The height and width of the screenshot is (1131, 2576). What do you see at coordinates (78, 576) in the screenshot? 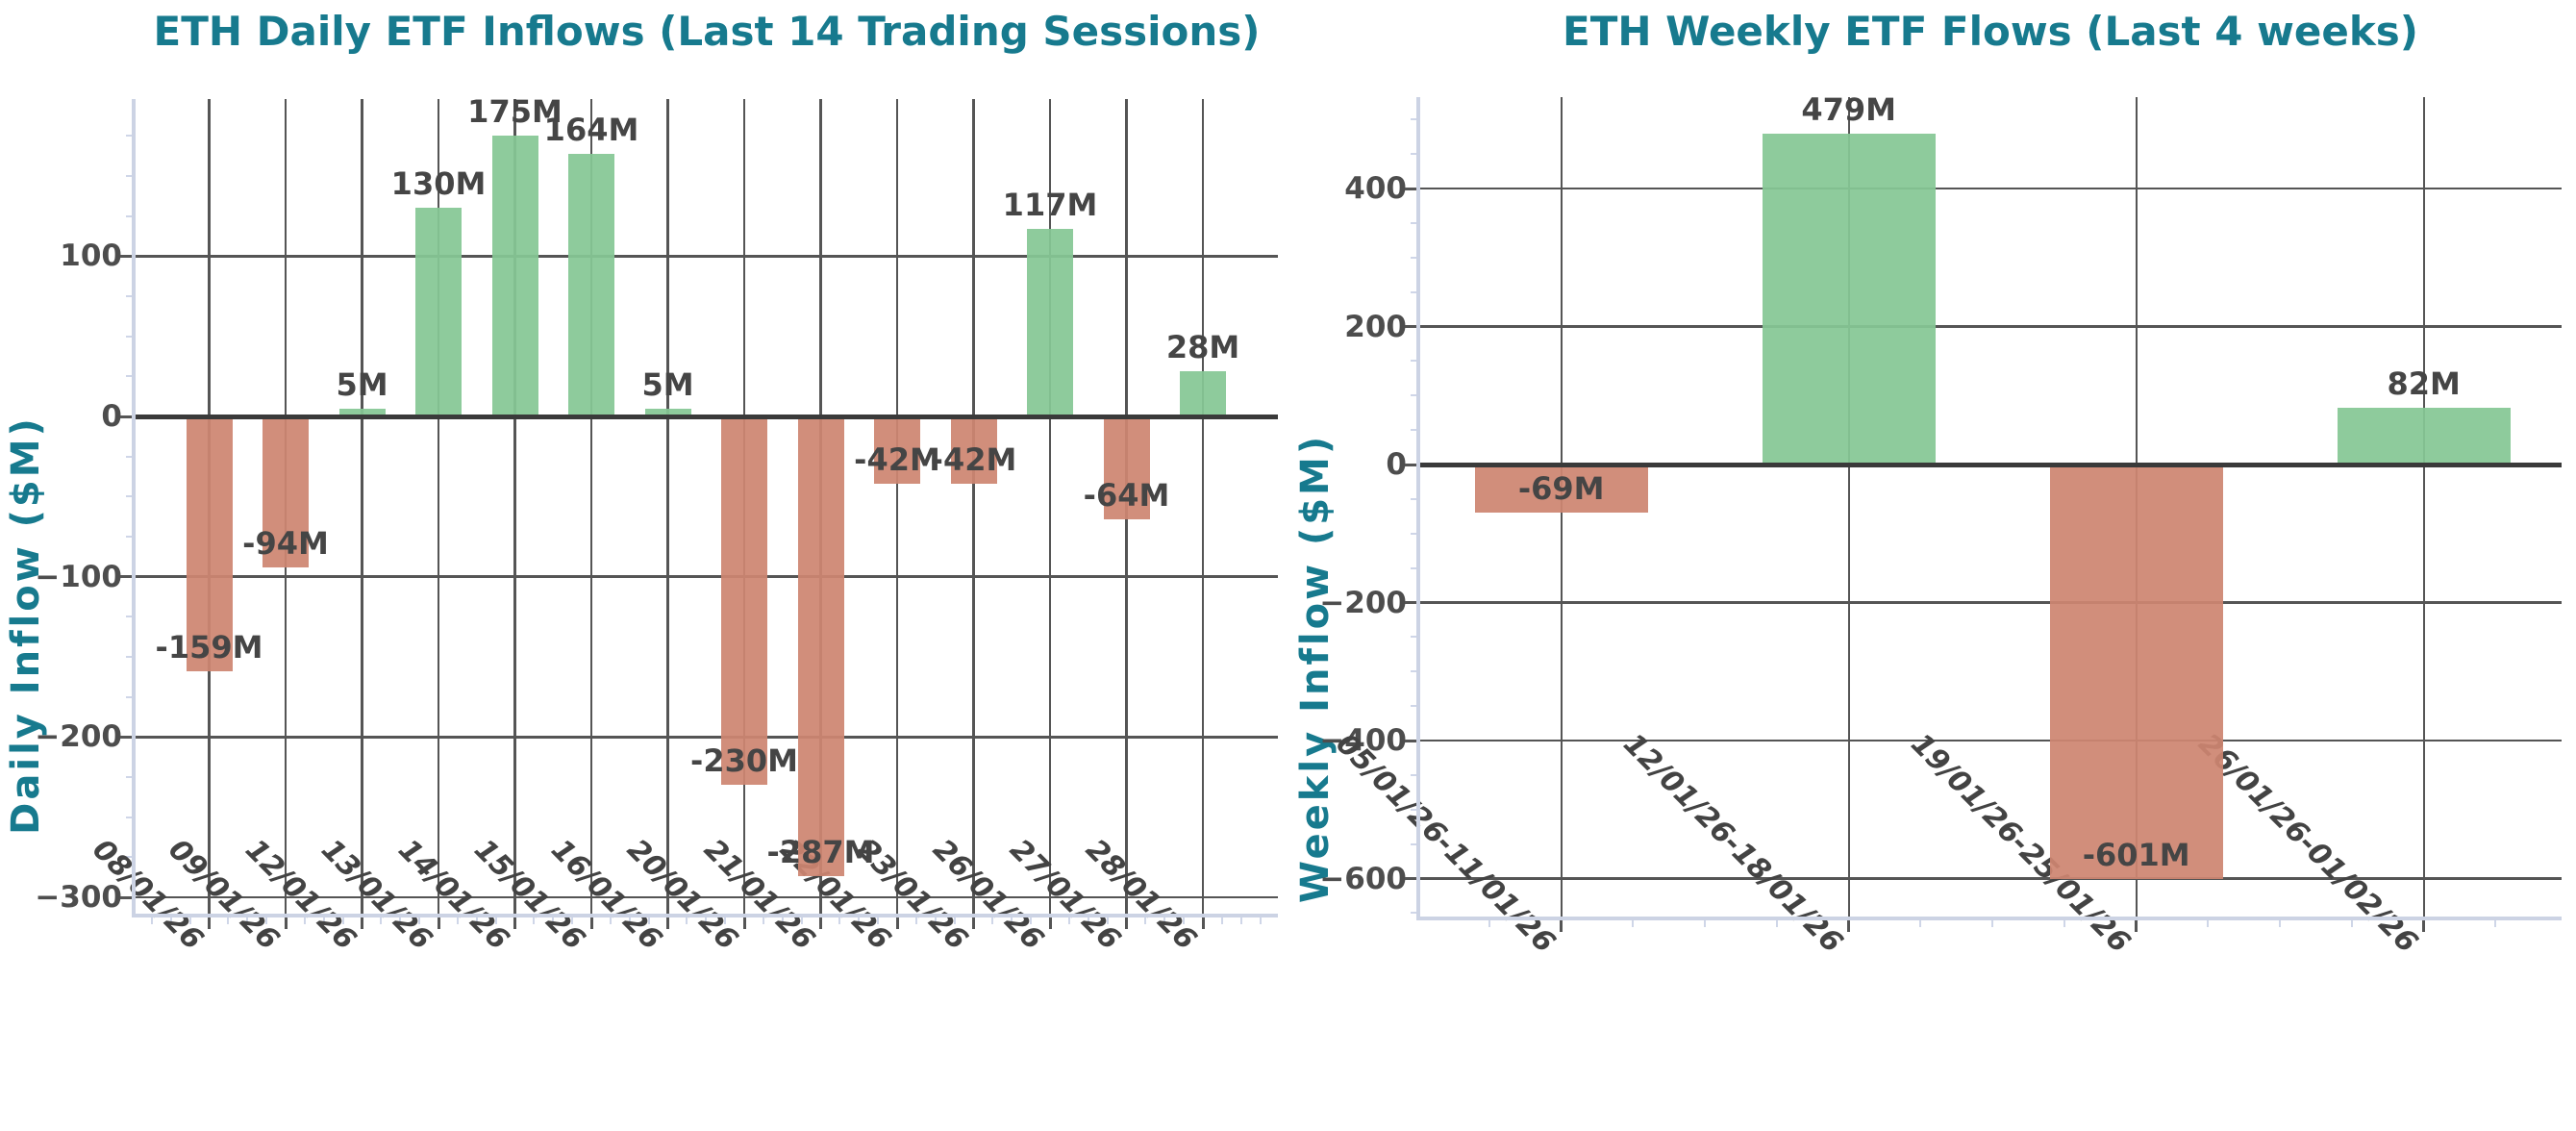
I see `y-tick-label: −100` at bounding box center [78, 576].